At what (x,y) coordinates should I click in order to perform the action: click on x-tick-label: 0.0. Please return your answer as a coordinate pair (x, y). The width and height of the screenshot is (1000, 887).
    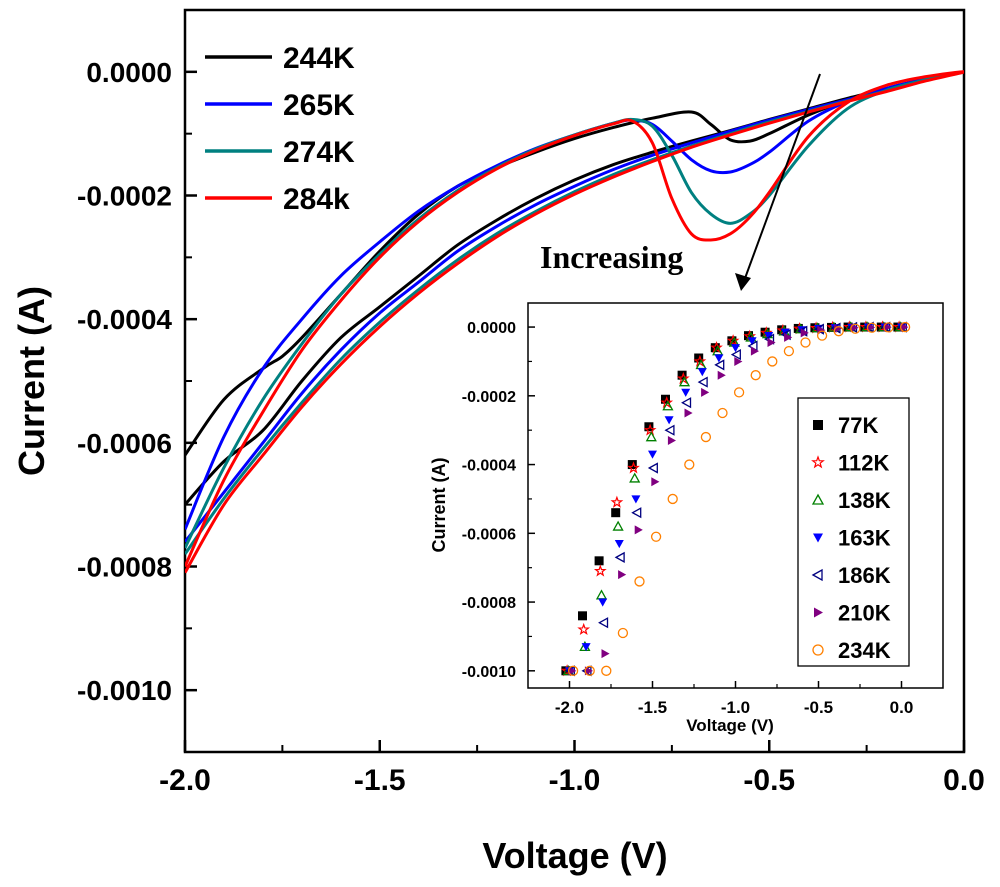
    Looking at the image, I should click on (964, 780).